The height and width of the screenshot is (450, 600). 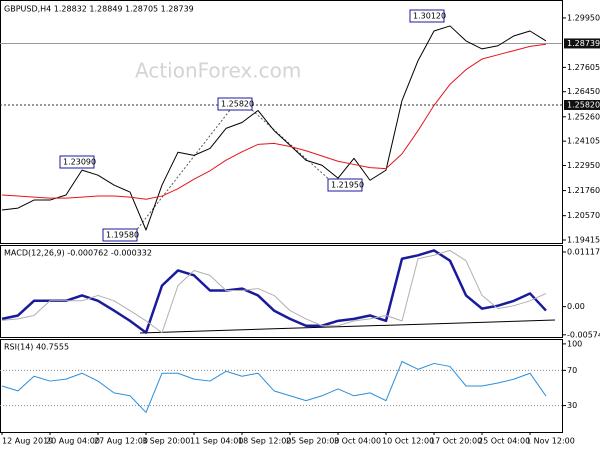 What do you see at coordinates (583, 67) in the screenshot?
I see `y-tick-label: 1.27605` at bounding box center [583, 67].